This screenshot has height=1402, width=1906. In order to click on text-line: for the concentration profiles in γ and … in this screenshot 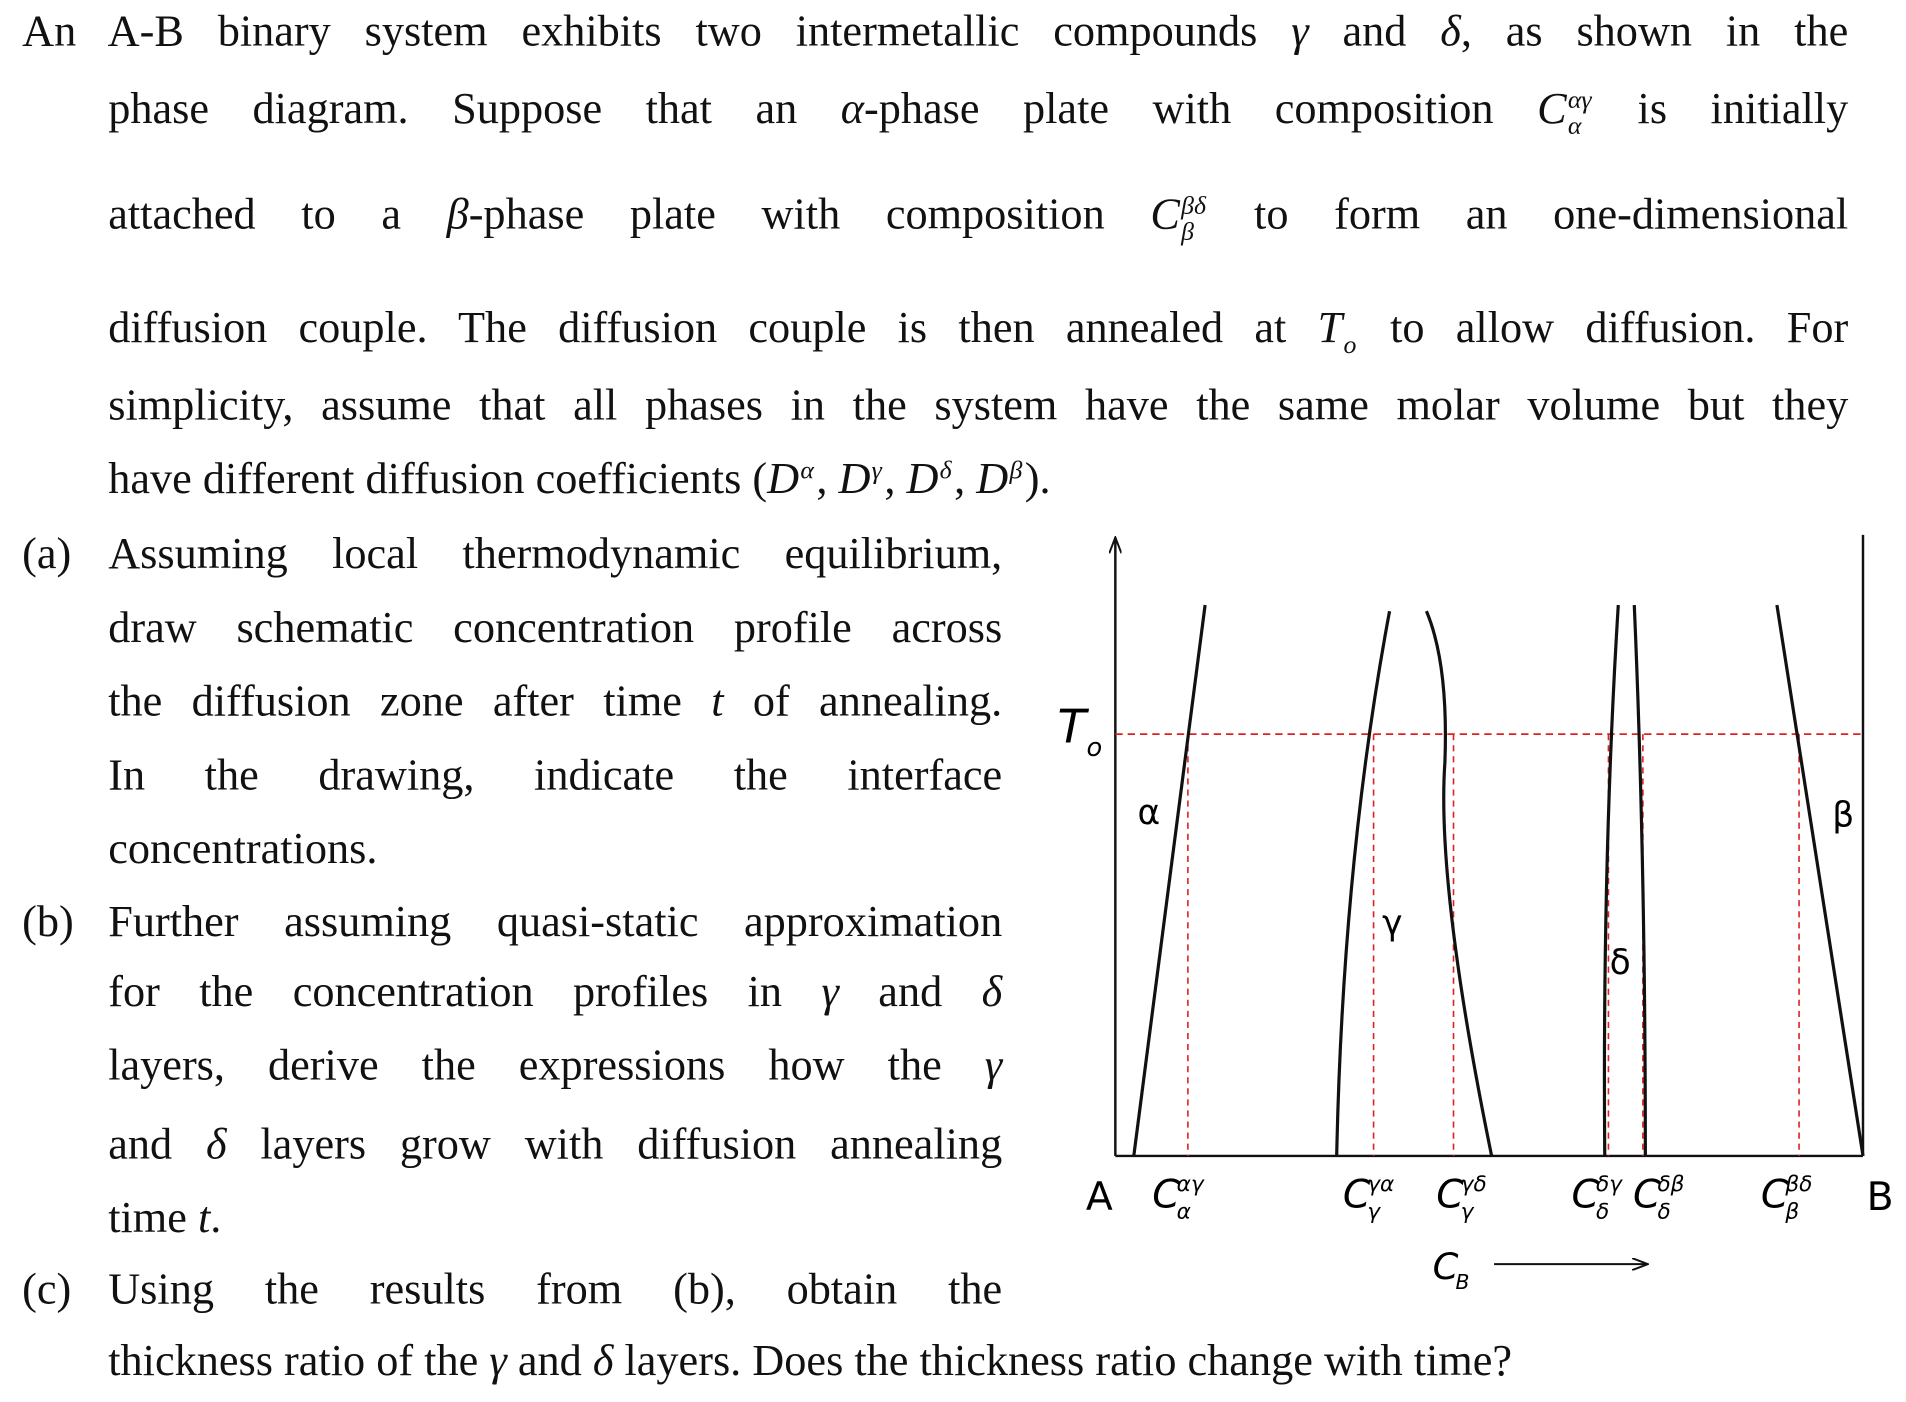, I will do `click(555, 991)`.